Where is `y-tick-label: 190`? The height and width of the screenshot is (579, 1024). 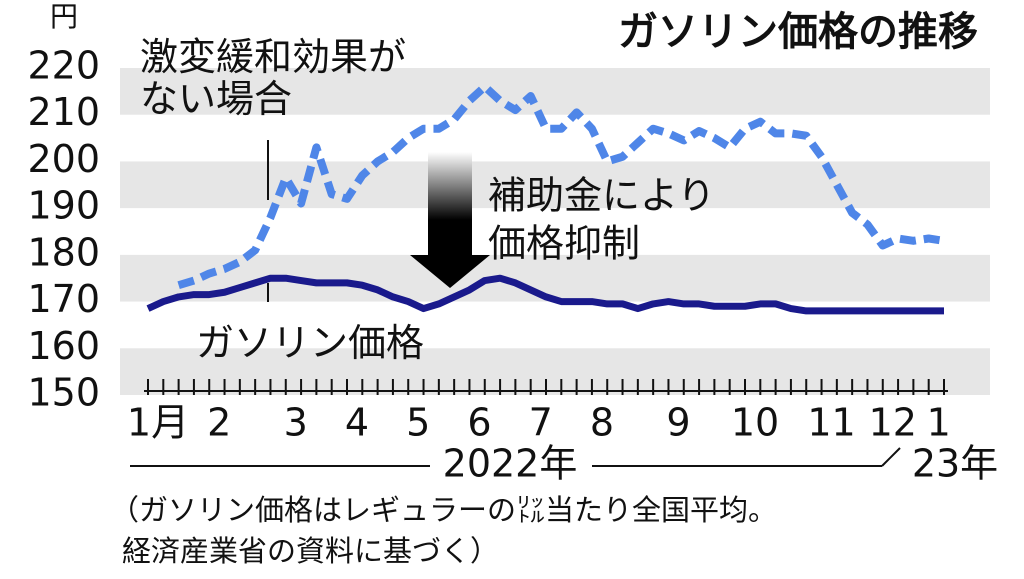
y-tick-label: 190 is located at coordinates (63, 206).